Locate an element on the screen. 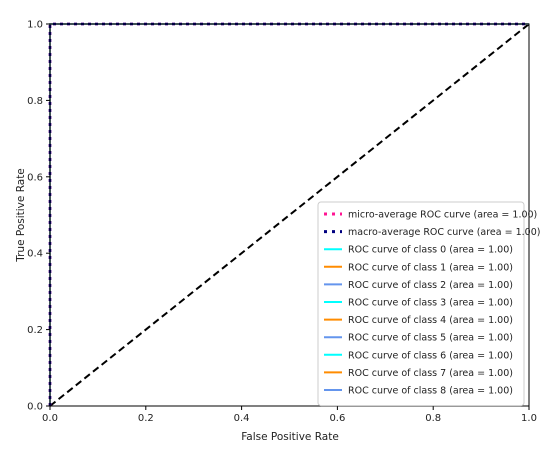  x-tick-label: 1.0 is located at coordinates (529, 418).